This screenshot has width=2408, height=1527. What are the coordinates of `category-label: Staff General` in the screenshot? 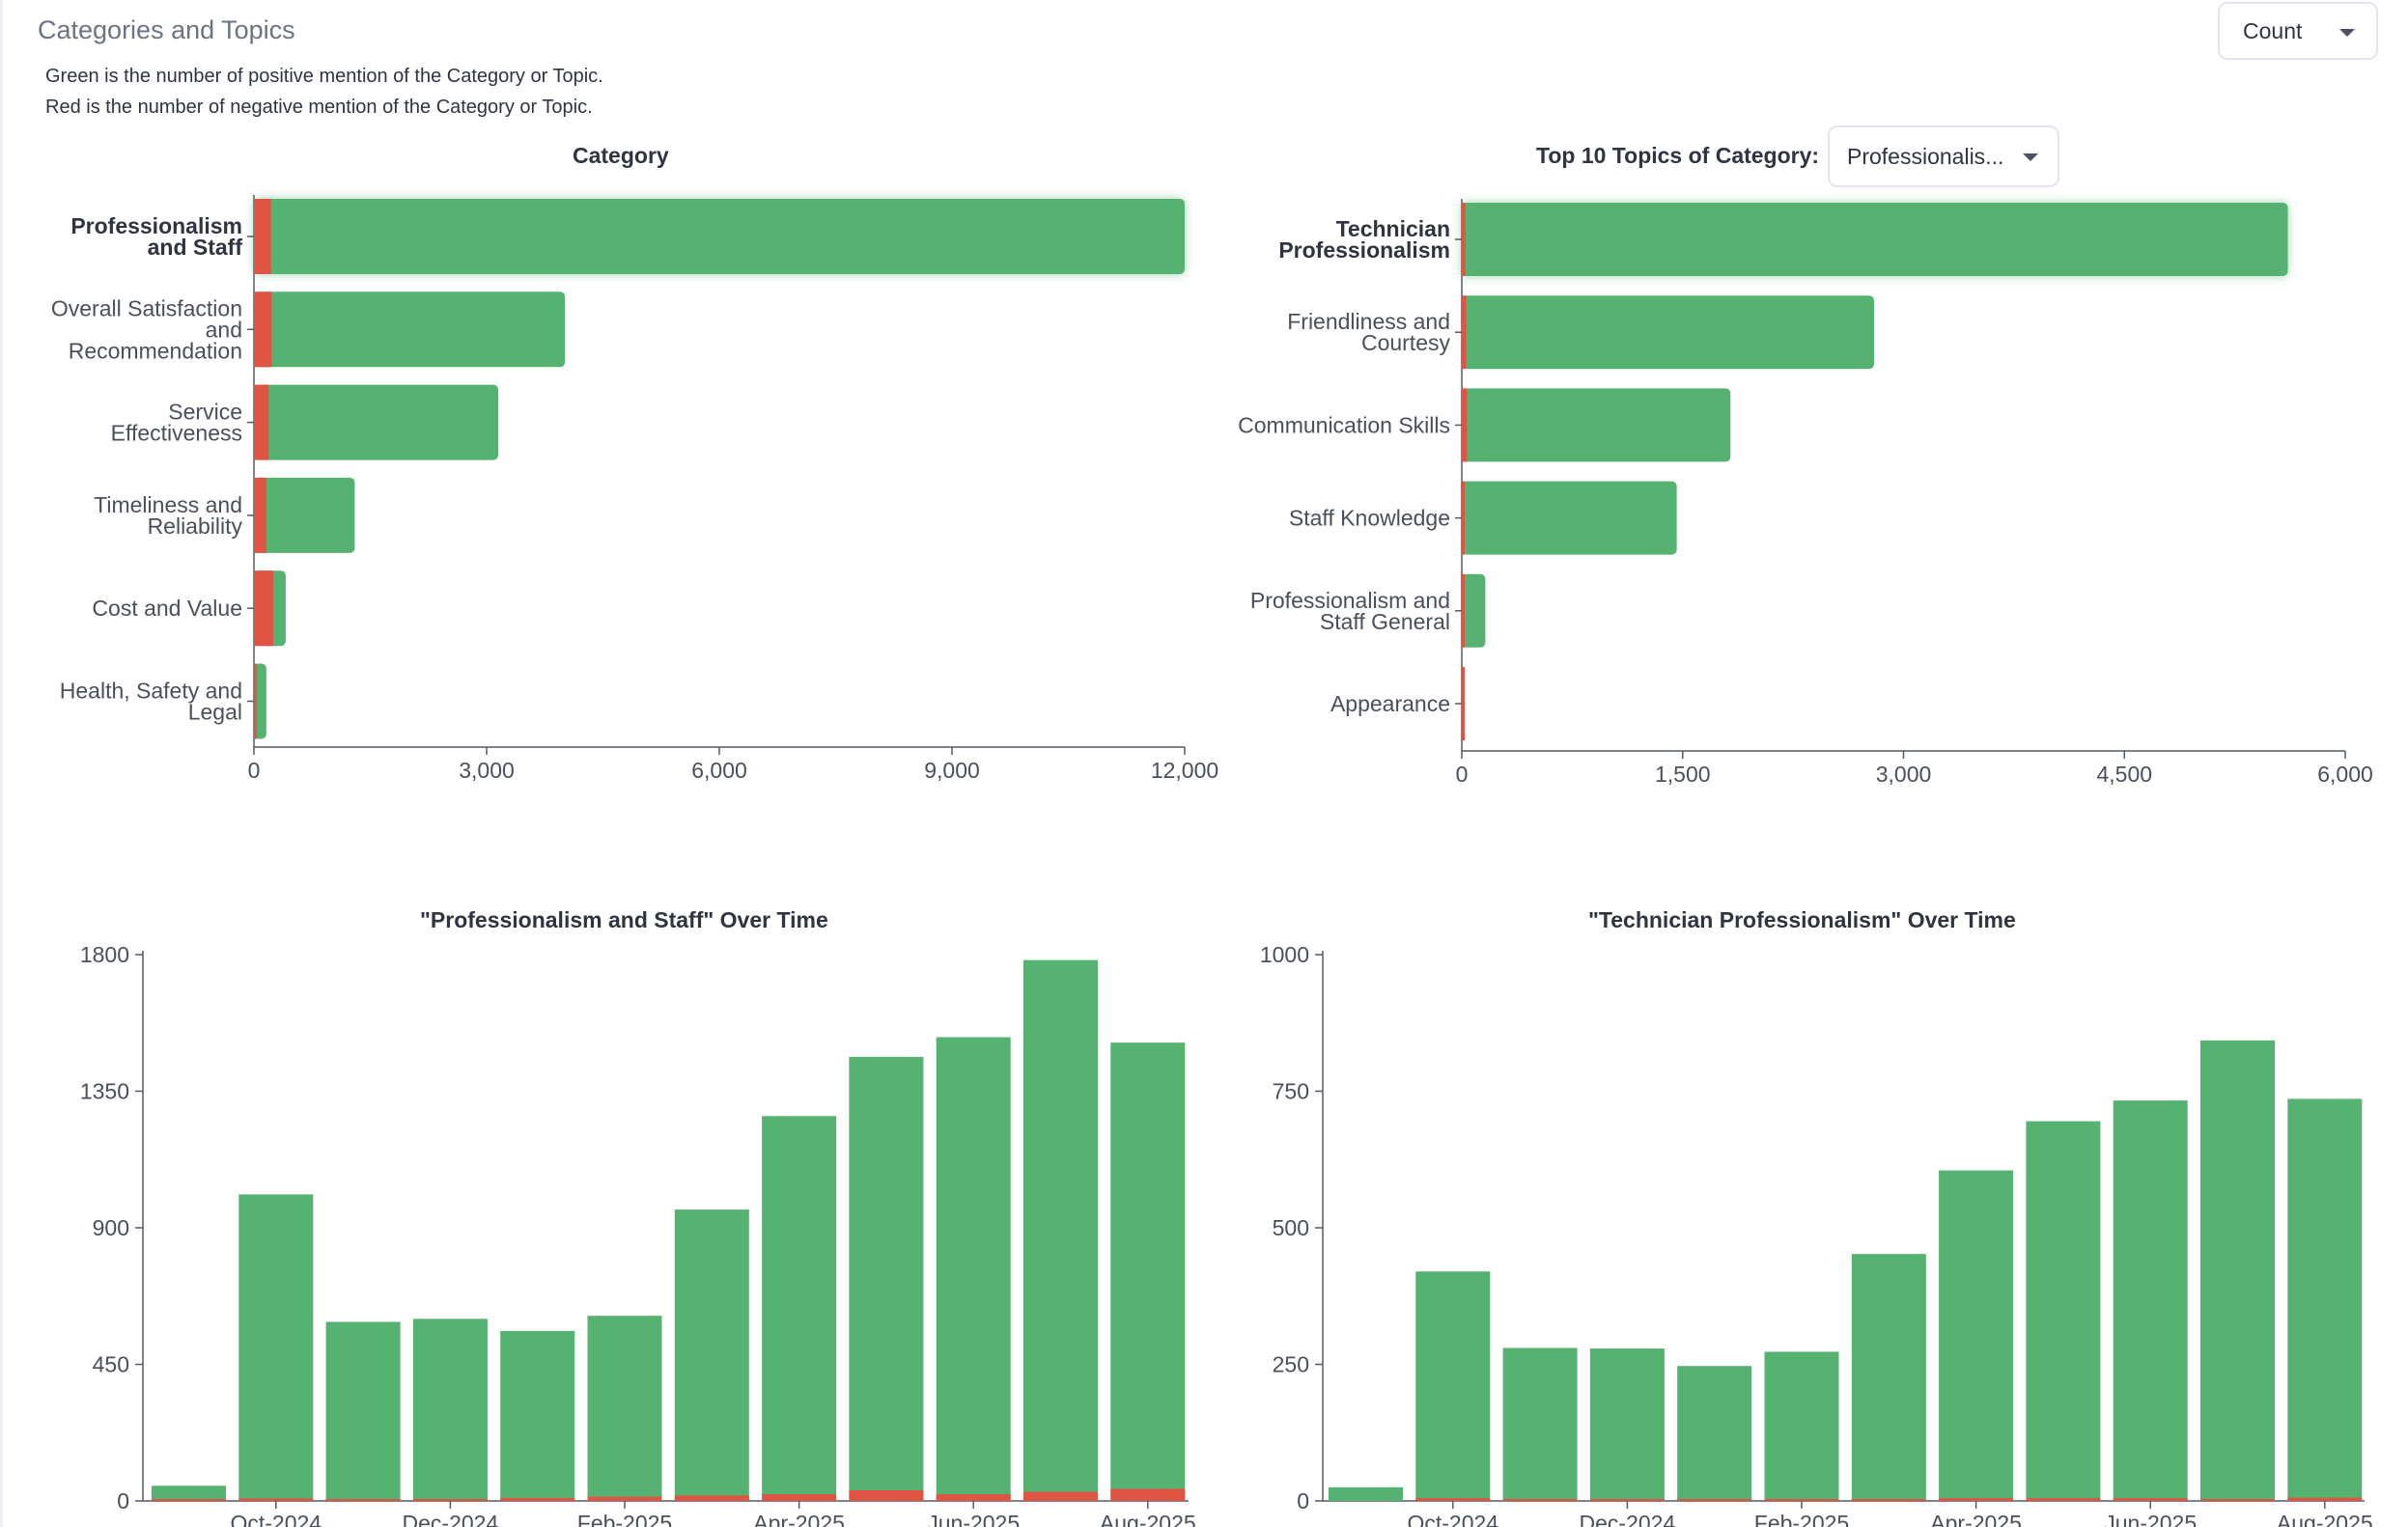 It's located at (1385, 621).